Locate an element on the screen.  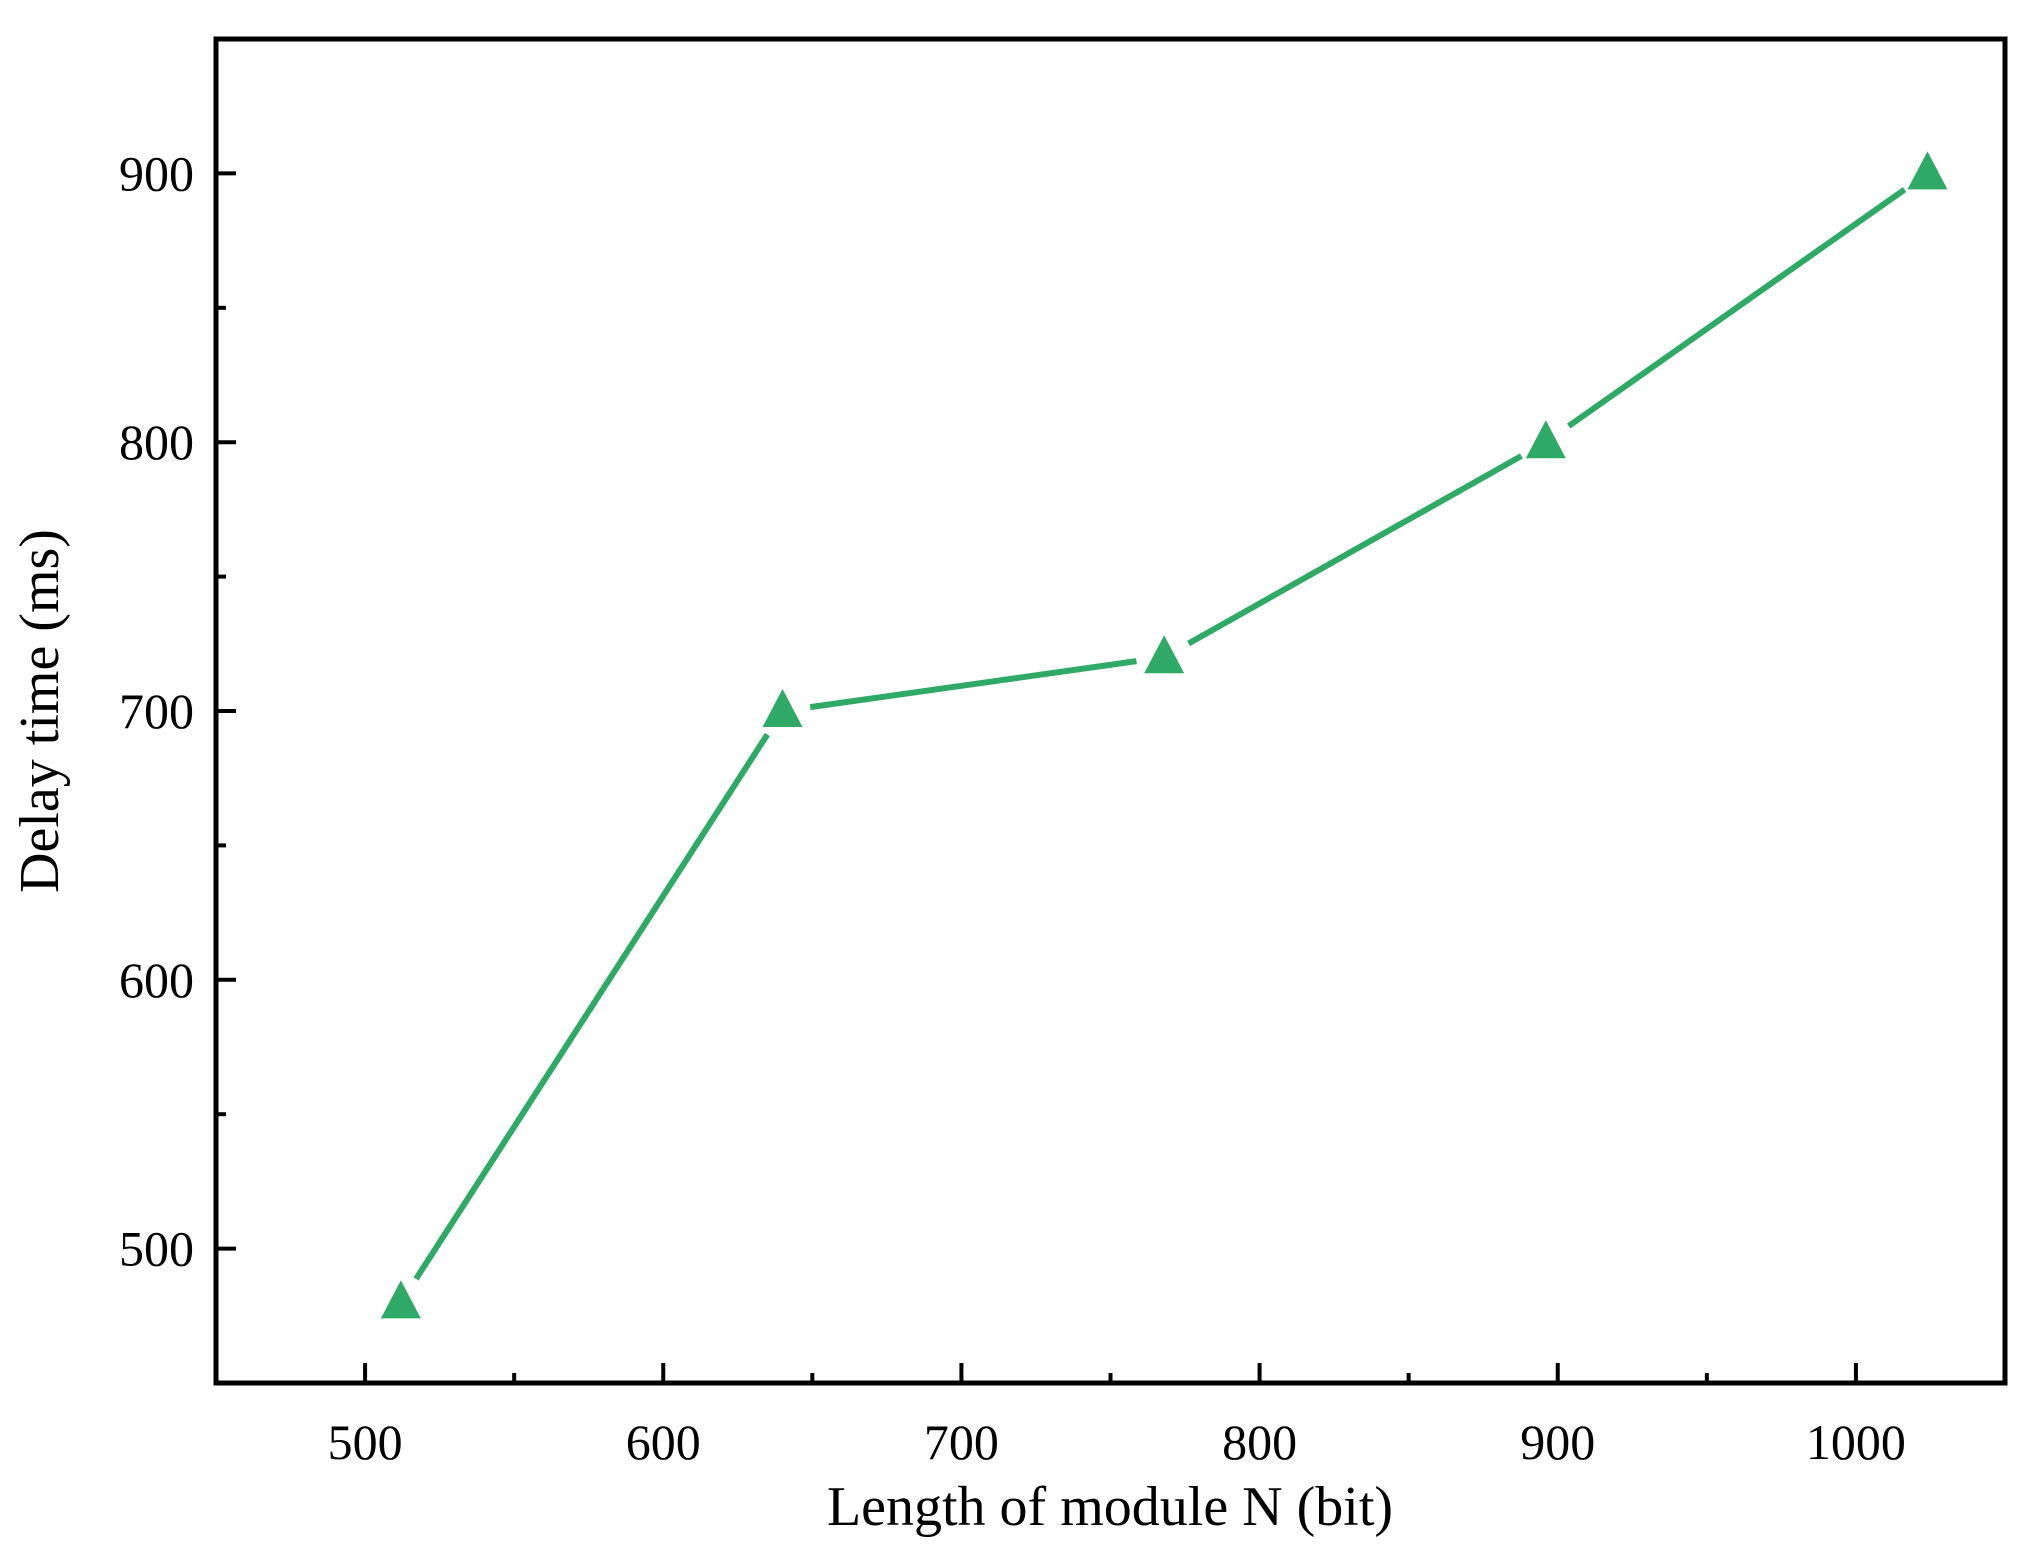
y-tick-label: 800 is located at coordinates (156, 442).